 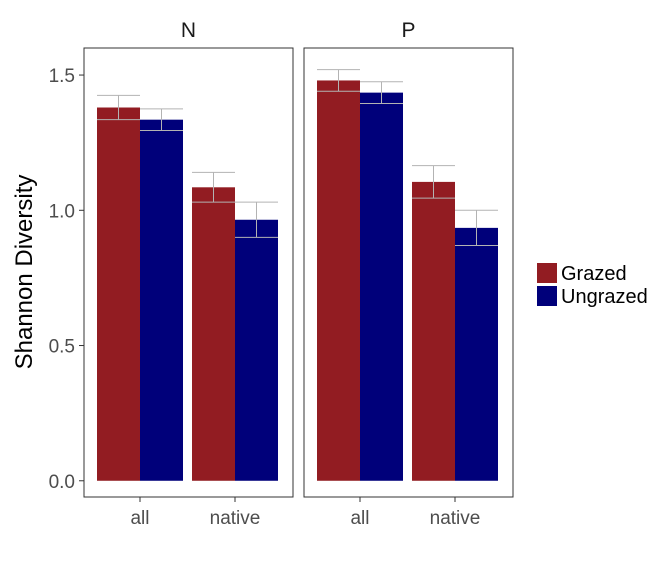 What do you see at coordinates (547, 296) in the screenshot?
I see `legend-key-ungrazed` at bounding box center [547, 296].